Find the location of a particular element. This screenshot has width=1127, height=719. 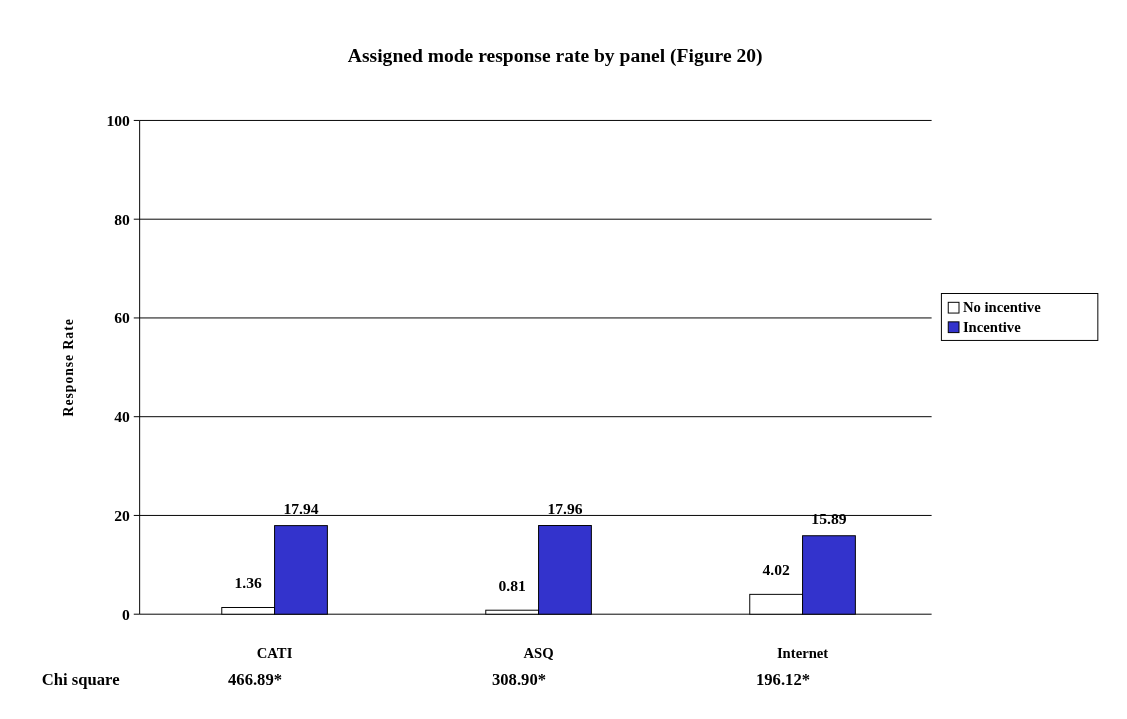

data-label: 4.02 is located at coordinates (776, 569).